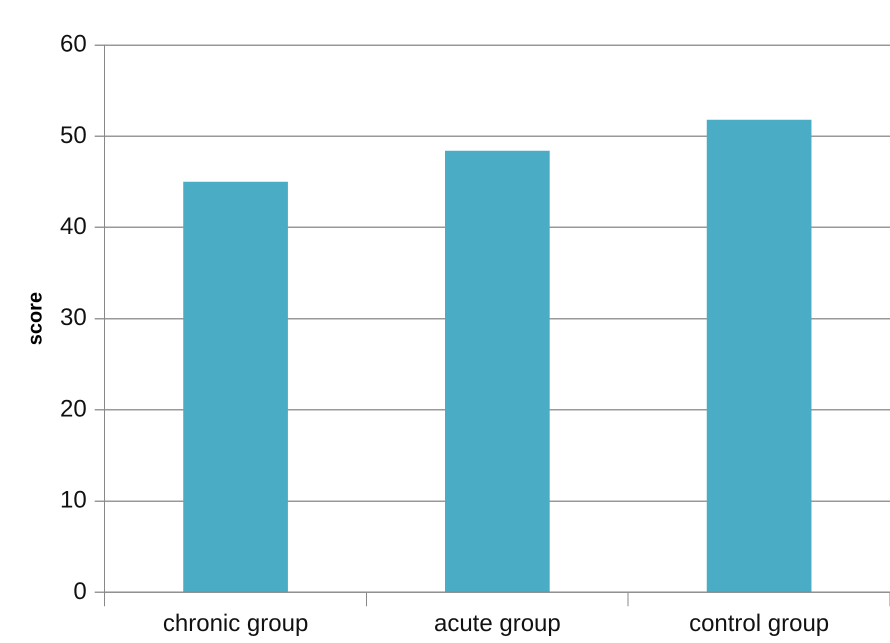 The height and width of the screenshot is (643, 890). What do you see at coordinates (235, 624) in the screenshot?
I see `x-tick-label: chronic group` at bounding box center [235, 624].